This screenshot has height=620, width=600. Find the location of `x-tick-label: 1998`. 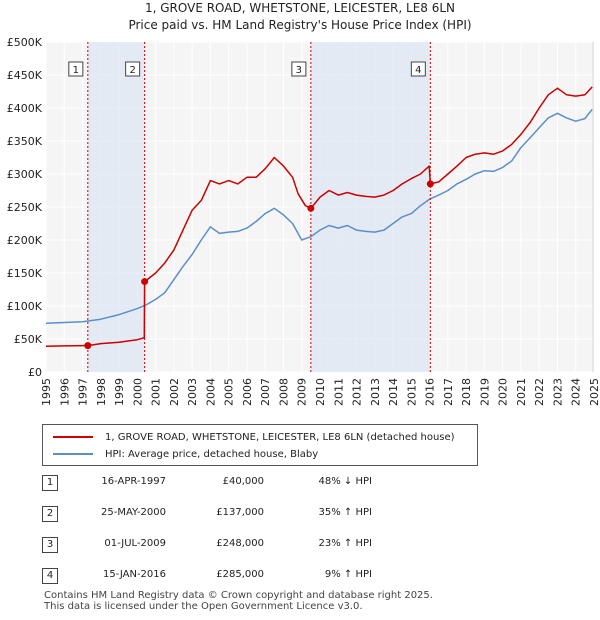

x-tick-label: 1998 is located at coordinates (101, 392).